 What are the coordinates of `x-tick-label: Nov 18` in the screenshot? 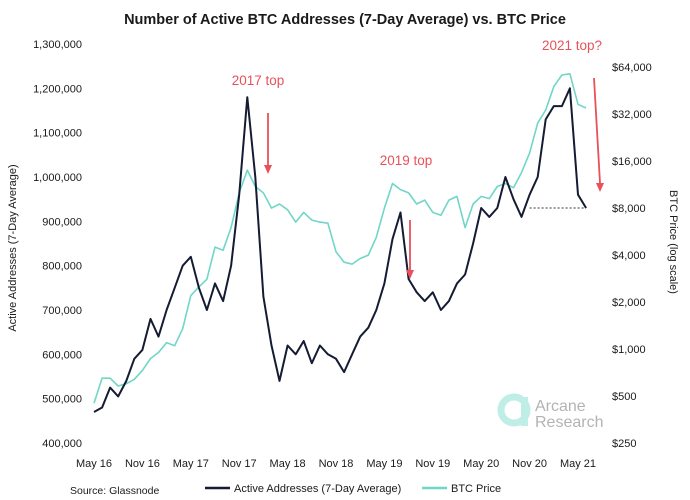 It's located at (336, 464).